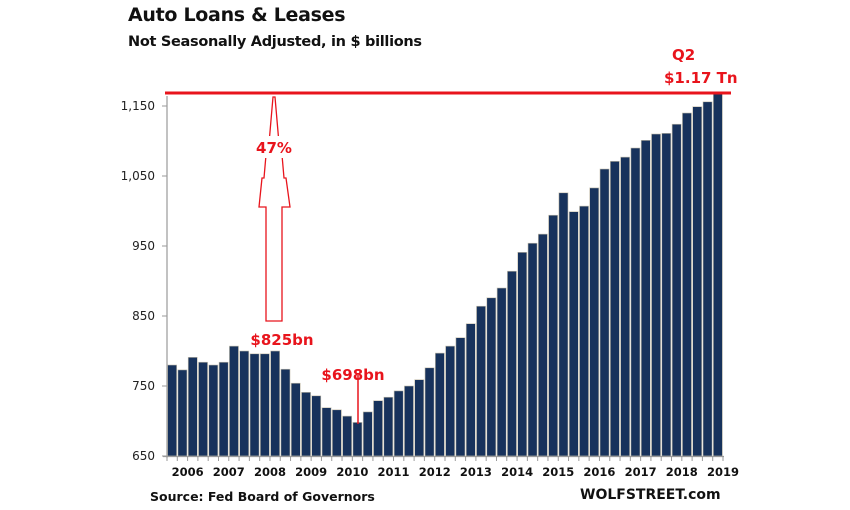 The width and height of the screenshot is (850, 510). Describe the element at coordinates (352, 472) in the screenshot. I see `x-tick-label: 2010` at that location.